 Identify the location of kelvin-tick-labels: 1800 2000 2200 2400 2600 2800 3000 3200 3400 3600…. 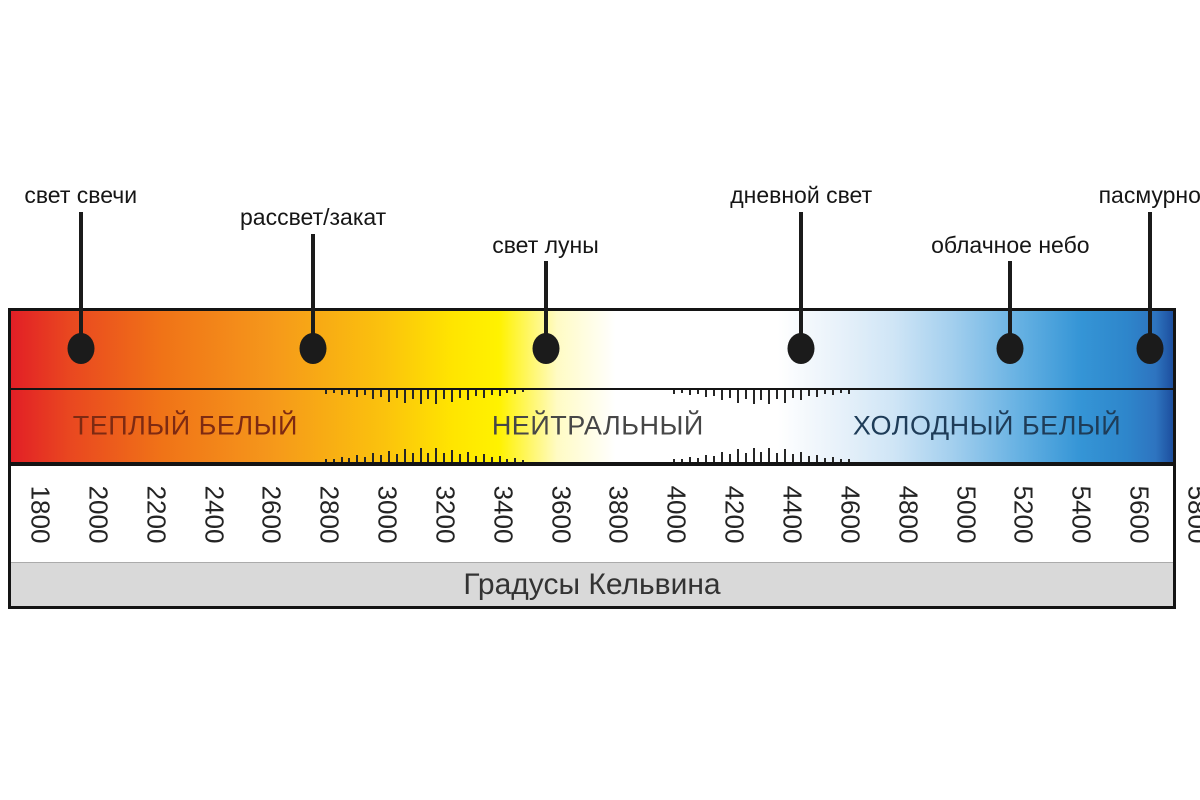
(605, 514).